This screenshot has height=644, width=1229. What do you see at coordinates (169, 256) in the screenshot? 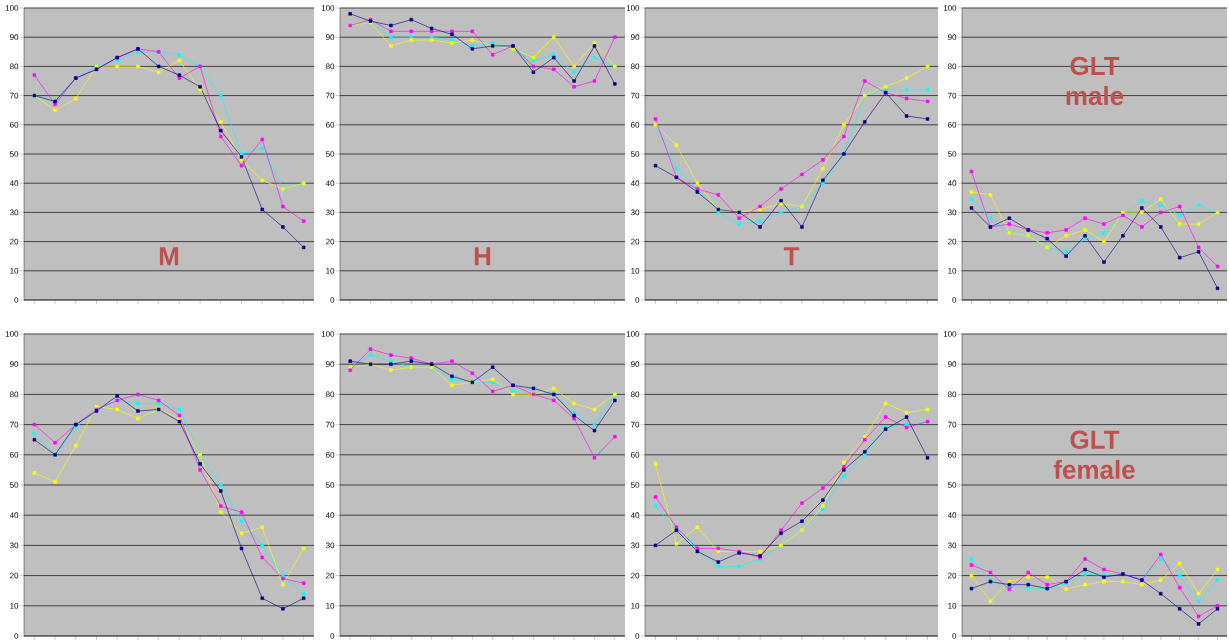
I see `annotation: M` at bounding box center [169, 256].